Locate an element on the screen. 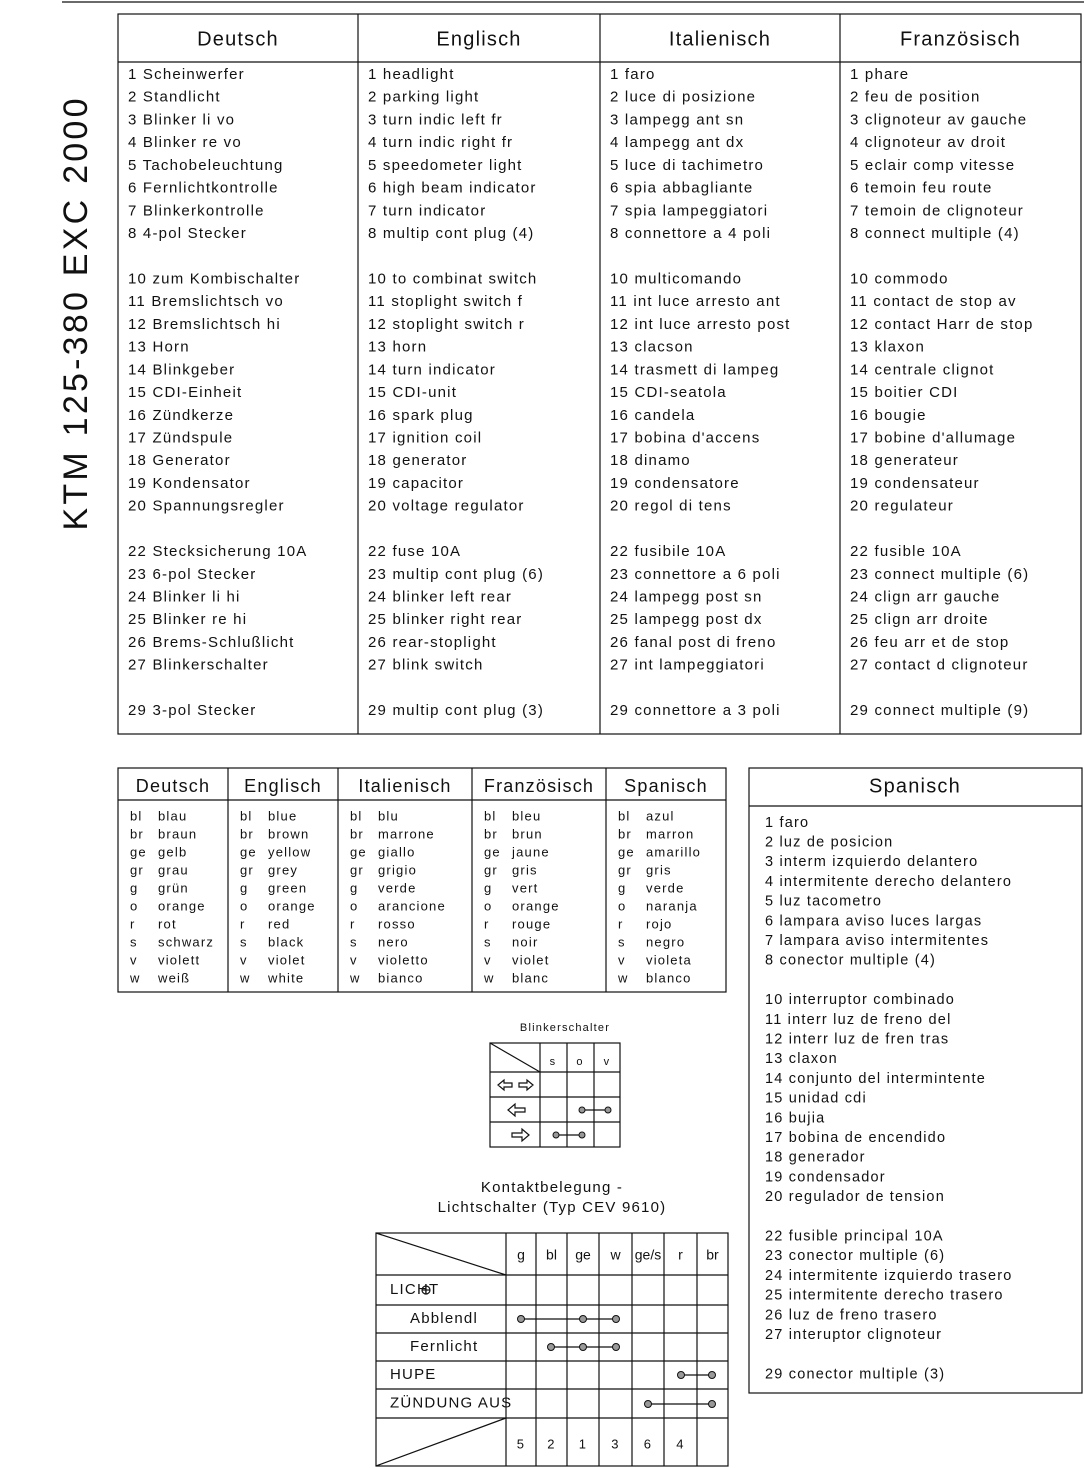 This screenshot has height=1468, width=1084. legend-item: 8 connect multiple (4) is located at coordinates (935, 233).